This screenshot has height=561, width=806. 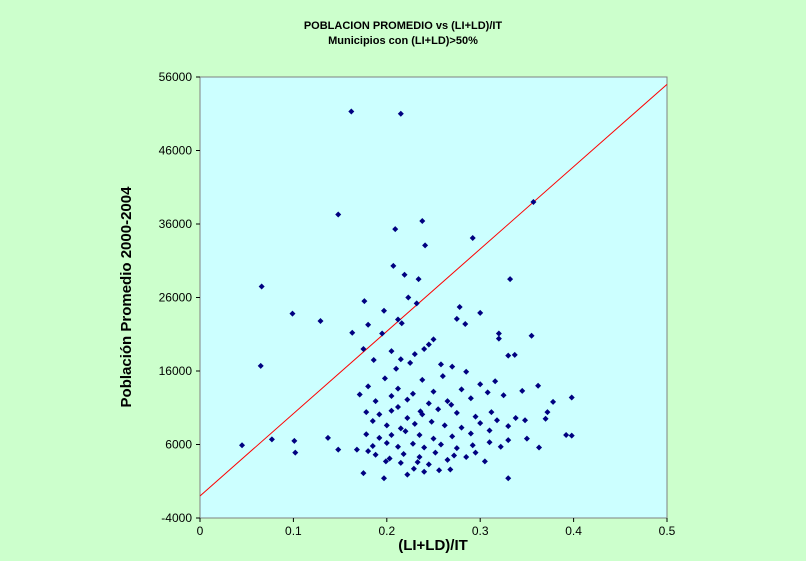 I want to click on x-tick-label: 0.4, so click(x=573, y=531).